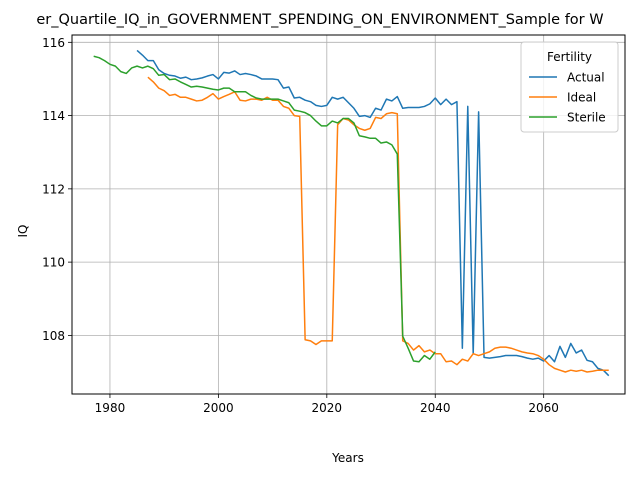 The width and height of the screenshot is (640, 480). What do you see at coordinates (586, 78) in the screenshot?
I see `legend-label-actual: Actual` at bounding box center [586, 78].